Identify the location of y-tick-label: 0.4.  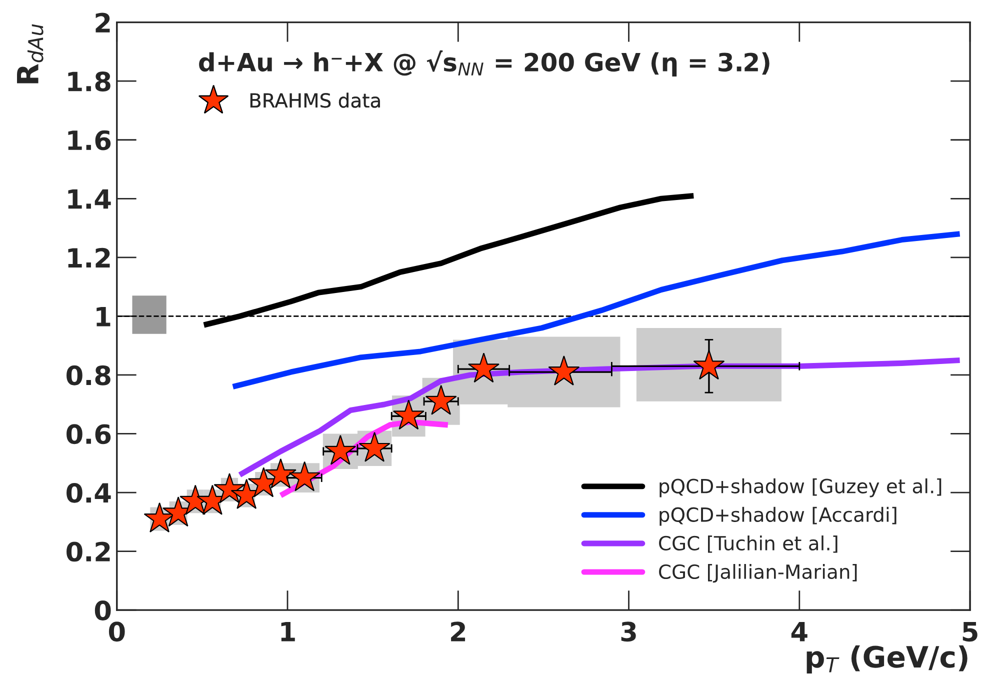
(88, 492).